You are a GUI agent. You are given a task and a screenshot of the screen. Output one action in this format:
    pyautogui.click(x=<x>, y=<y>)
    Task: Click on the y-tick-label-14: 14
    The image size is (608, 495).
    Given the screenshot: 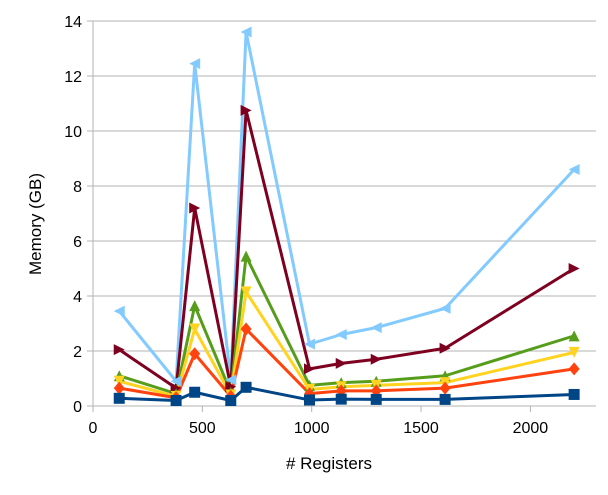 What is the action you would take?
    pyautogui.click(x=73, y=22)
    